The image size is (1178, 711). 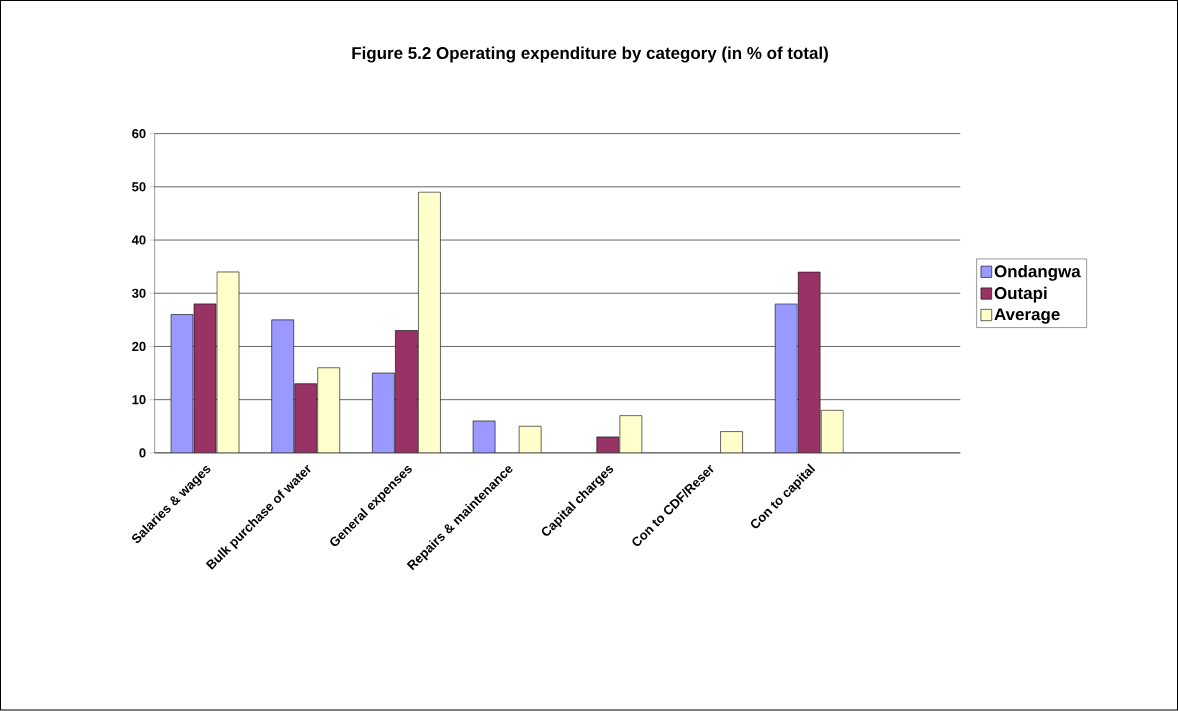 I want to click on y-tick-label: 10, so click(x=139, y=400).